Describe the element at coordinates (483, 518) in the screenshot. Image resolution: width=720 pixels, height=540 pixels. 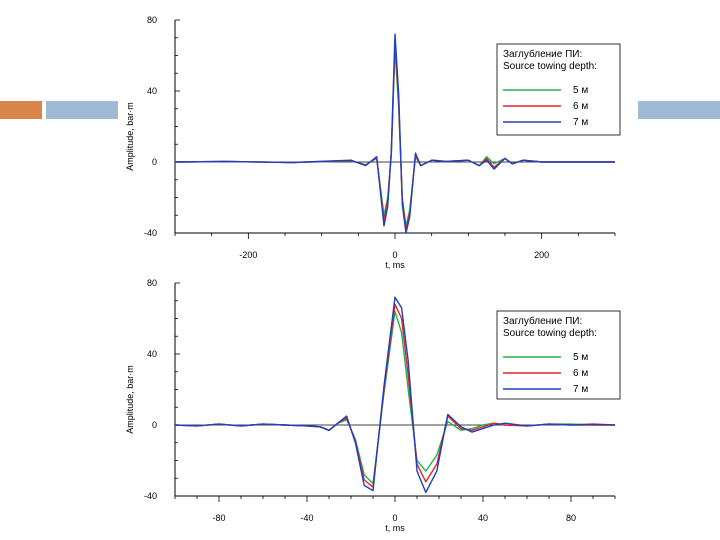
I see `x-tick-label: 40` at that location.